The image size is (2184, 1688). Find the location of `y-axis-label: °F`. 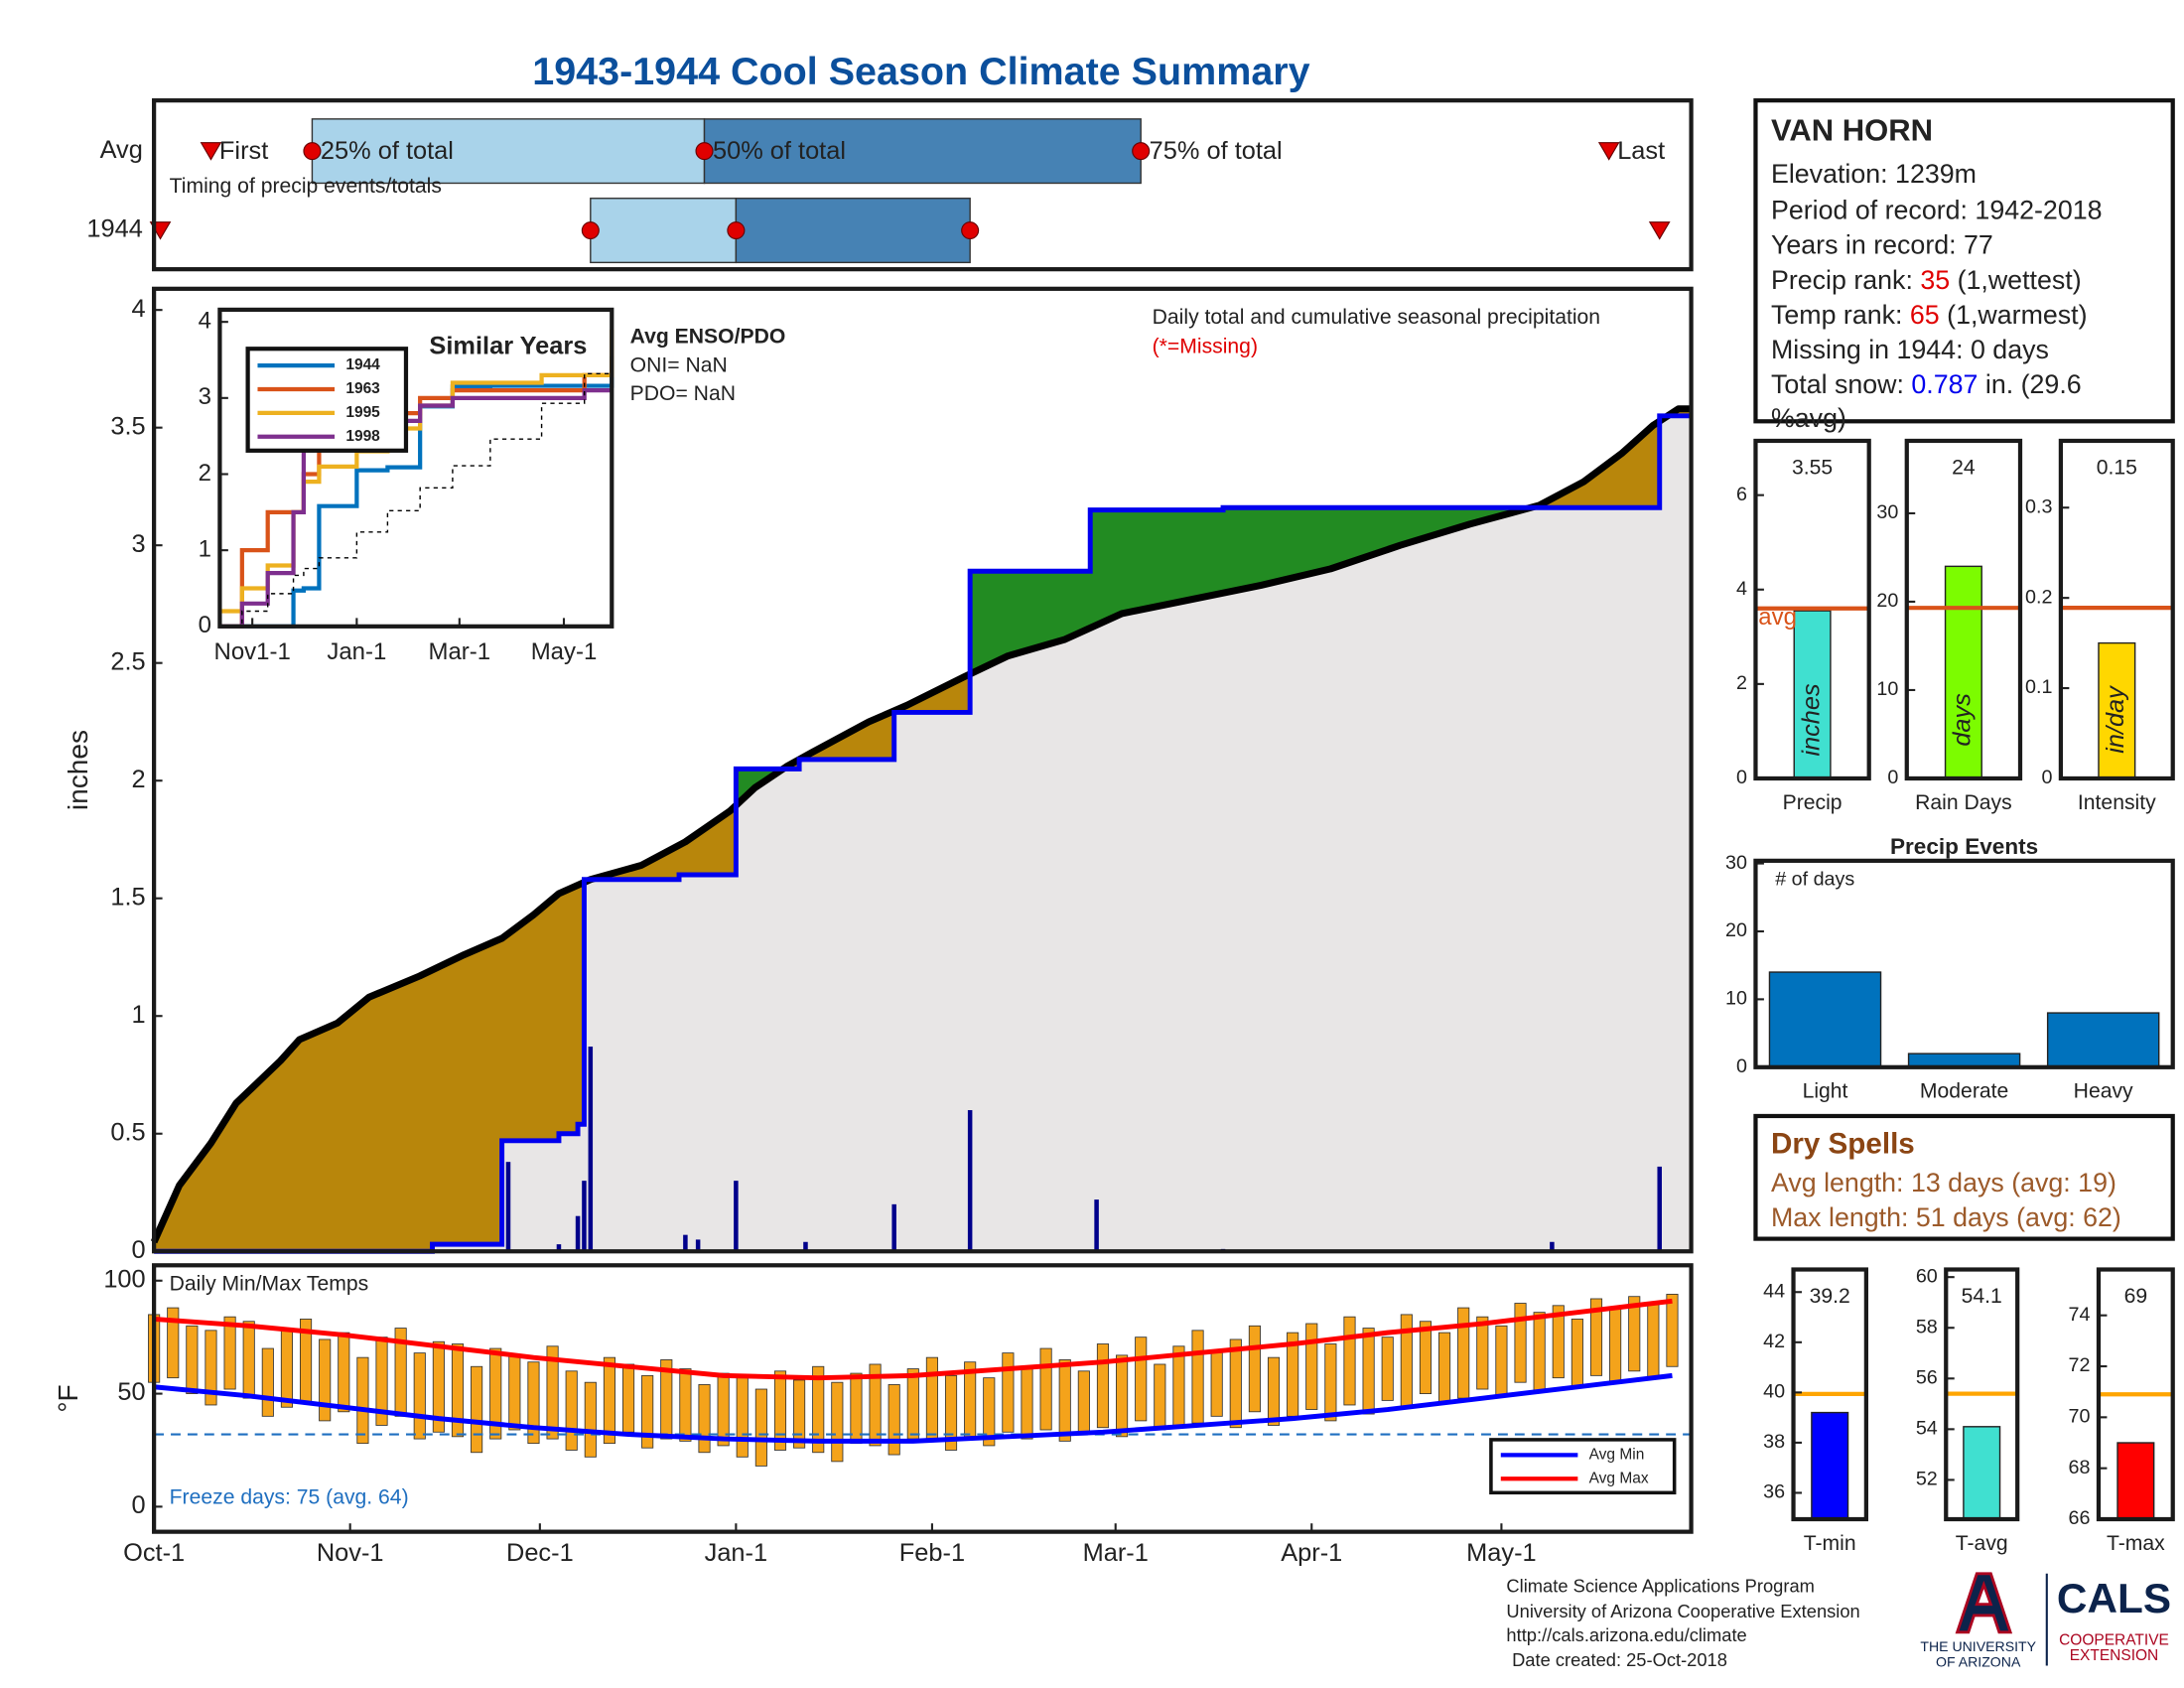

y-axis-label: °F is located at coordinates (68, 1398).